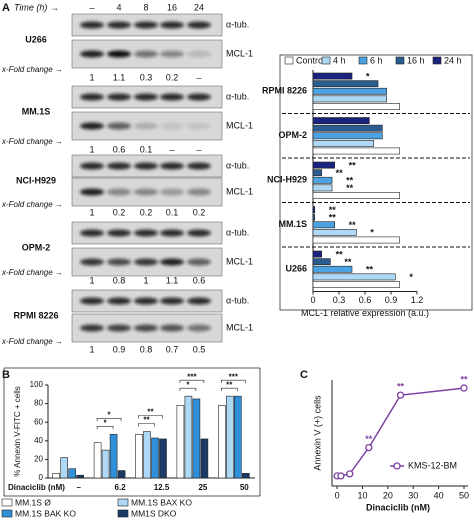 Image resolution: width=474 pixels, height=523 pixels. Describe the element at coordinates (292, 135) in the screenshot. I see `category-label: OPM-2` at that location.